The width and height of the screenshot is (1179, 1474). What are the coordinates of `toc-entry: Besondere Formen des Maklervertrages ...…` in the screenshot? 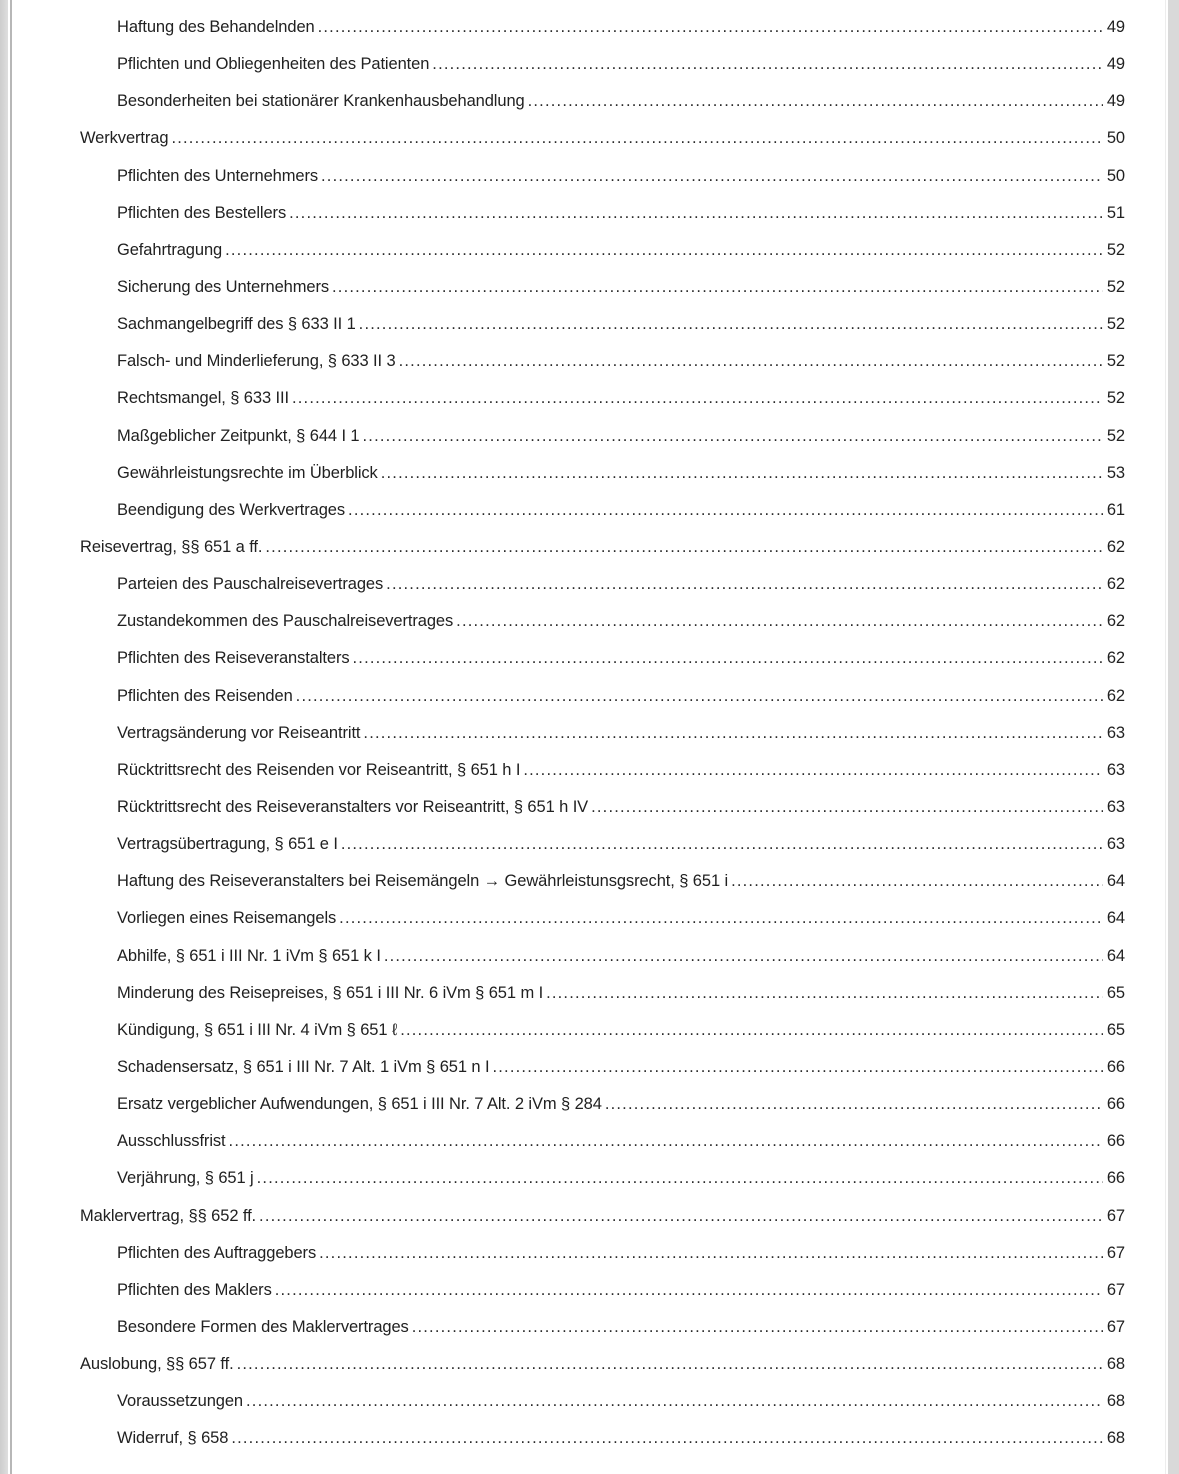 It's located at (588, 1327).